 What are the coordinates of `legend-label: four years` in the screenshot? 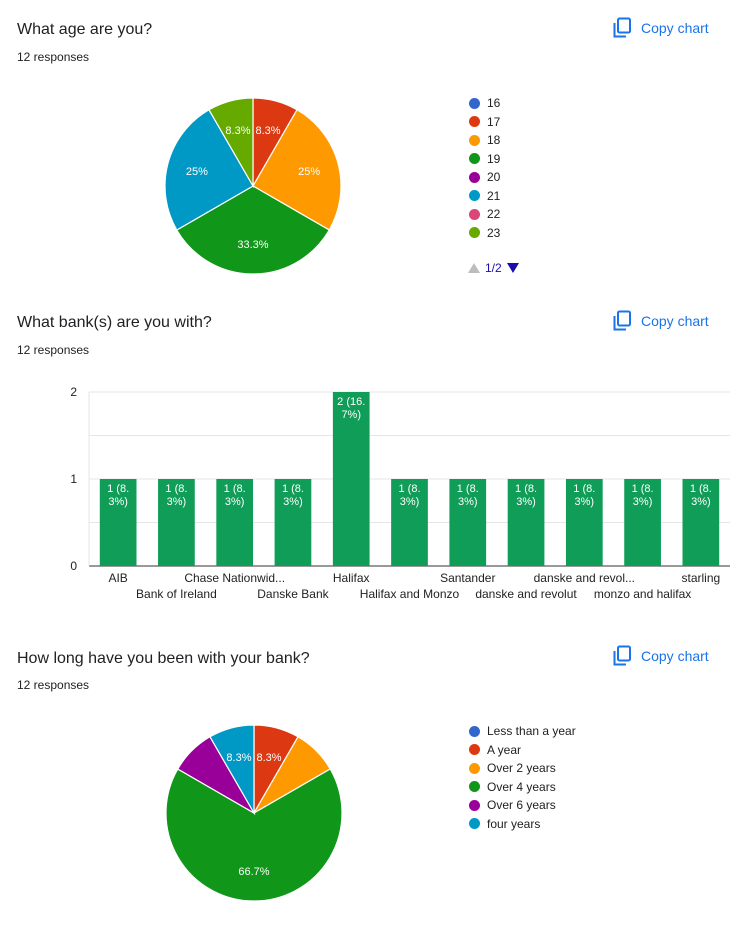 It's located at (514, 823).